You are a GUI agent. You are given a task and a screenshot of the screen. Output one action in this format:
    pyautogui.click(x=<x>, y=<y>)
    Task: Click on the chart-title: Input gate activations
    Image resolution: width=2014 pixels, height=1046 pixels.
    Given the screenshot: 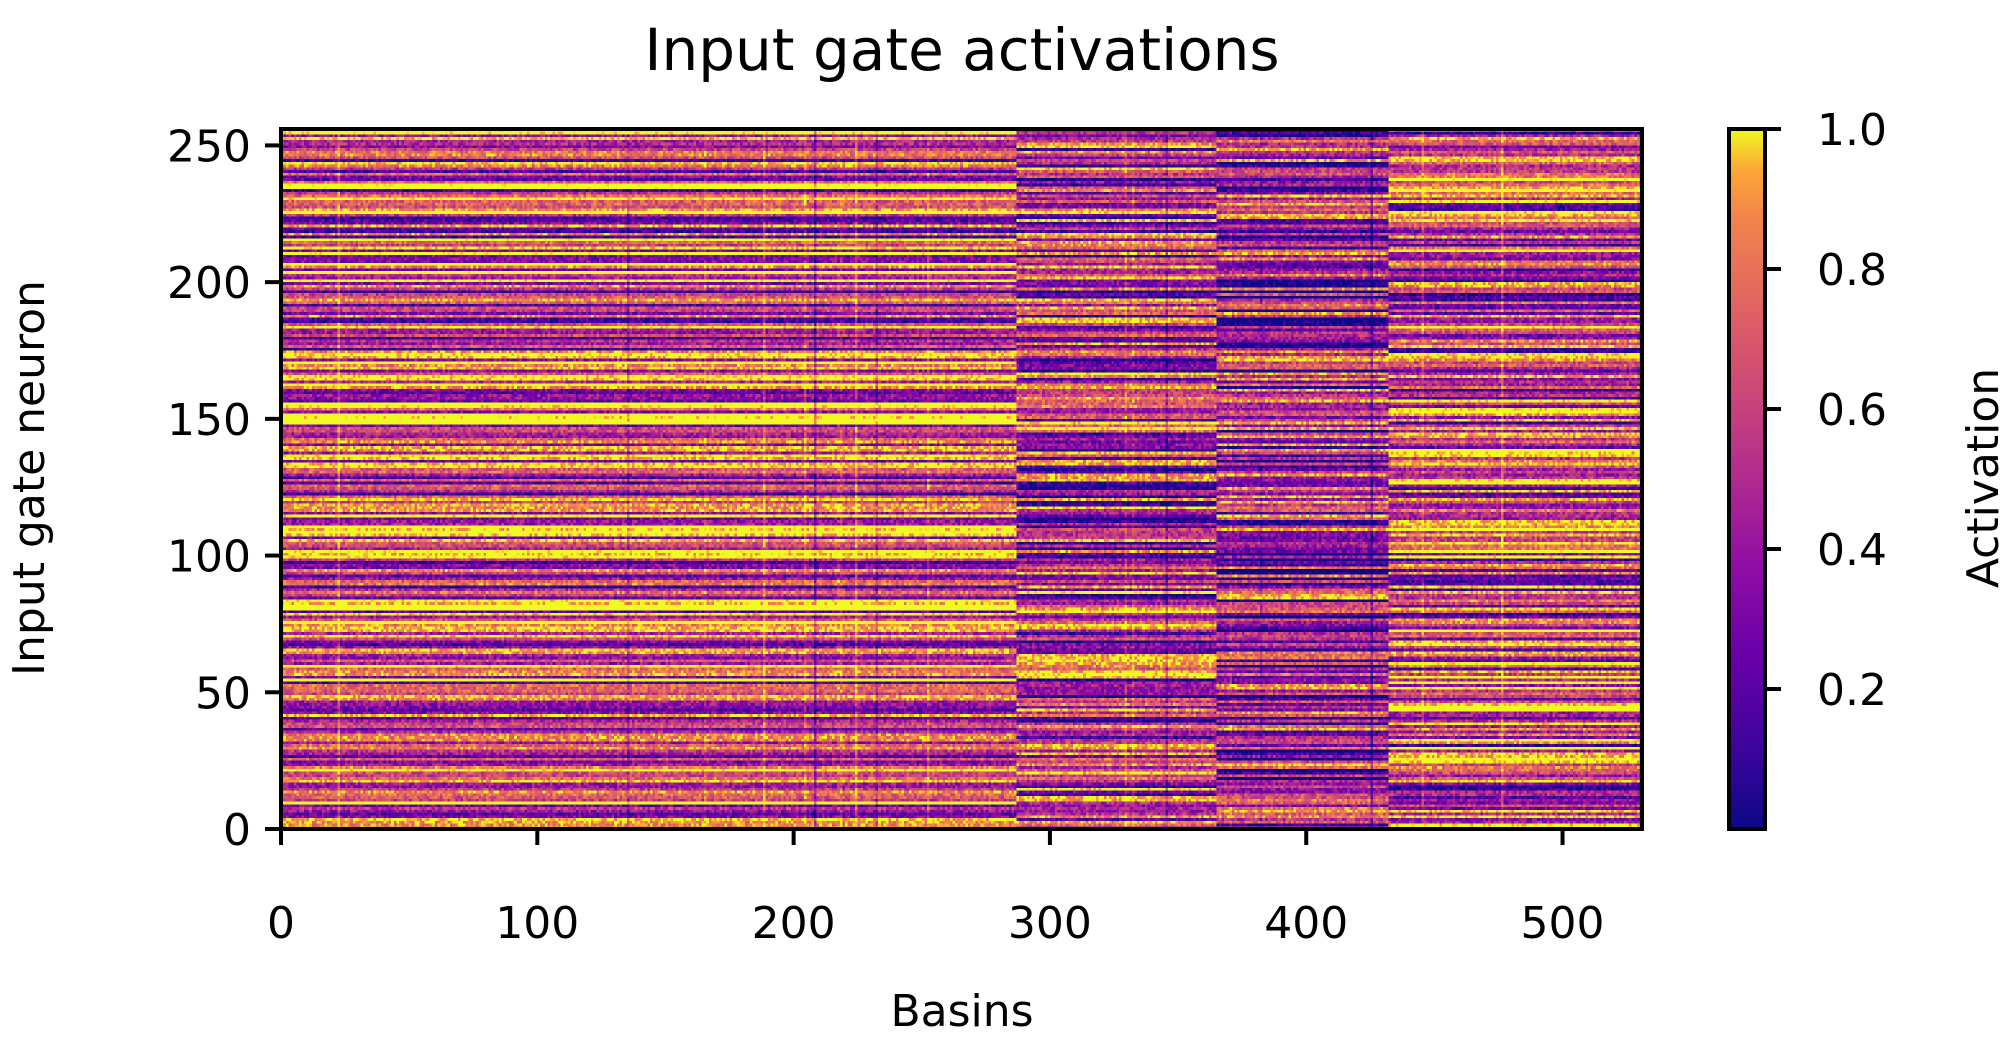 What is the action you would take?
    pyautogui.click(x=961, y=50)
    